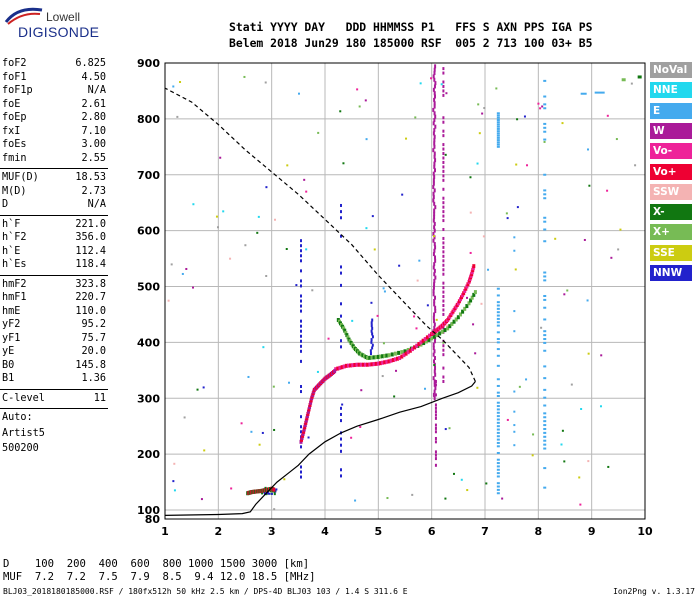  I want to click on param-key: fxI, so click(11, 131).